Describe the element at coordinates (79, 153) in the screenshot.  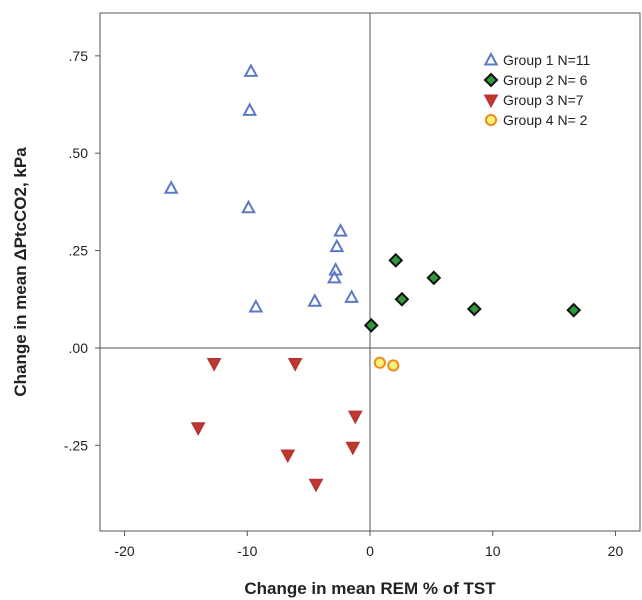
I see `y-tick-label: .50` at that location.